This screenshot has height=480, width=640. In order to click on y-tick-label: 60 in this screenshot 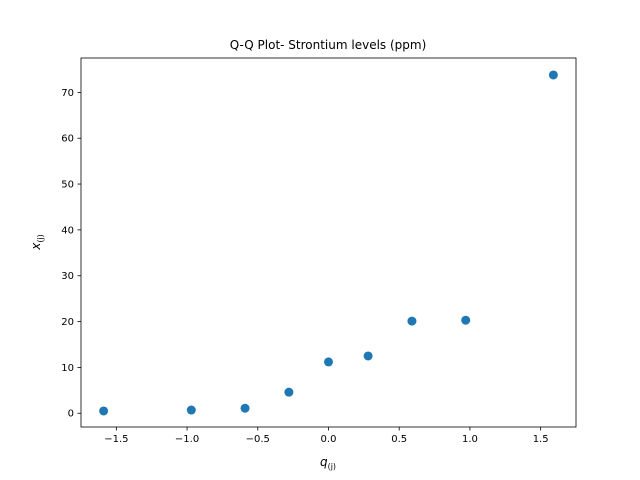, I will do `click(67, 139)`.